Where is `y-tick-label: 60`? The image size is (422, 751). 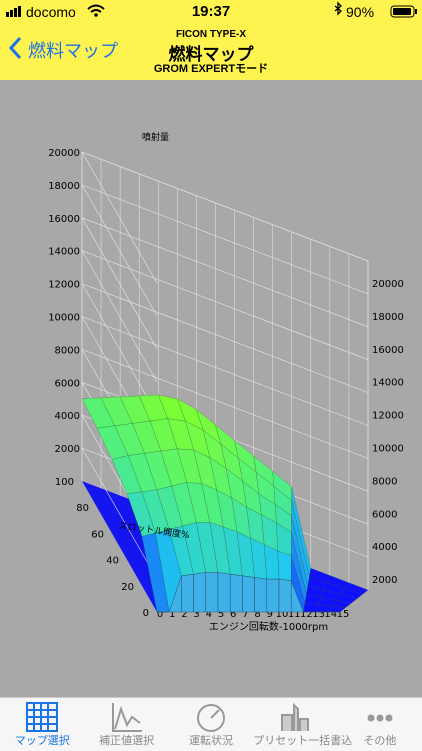
y-tick-label: 60 is located at coordinates (97, 534).